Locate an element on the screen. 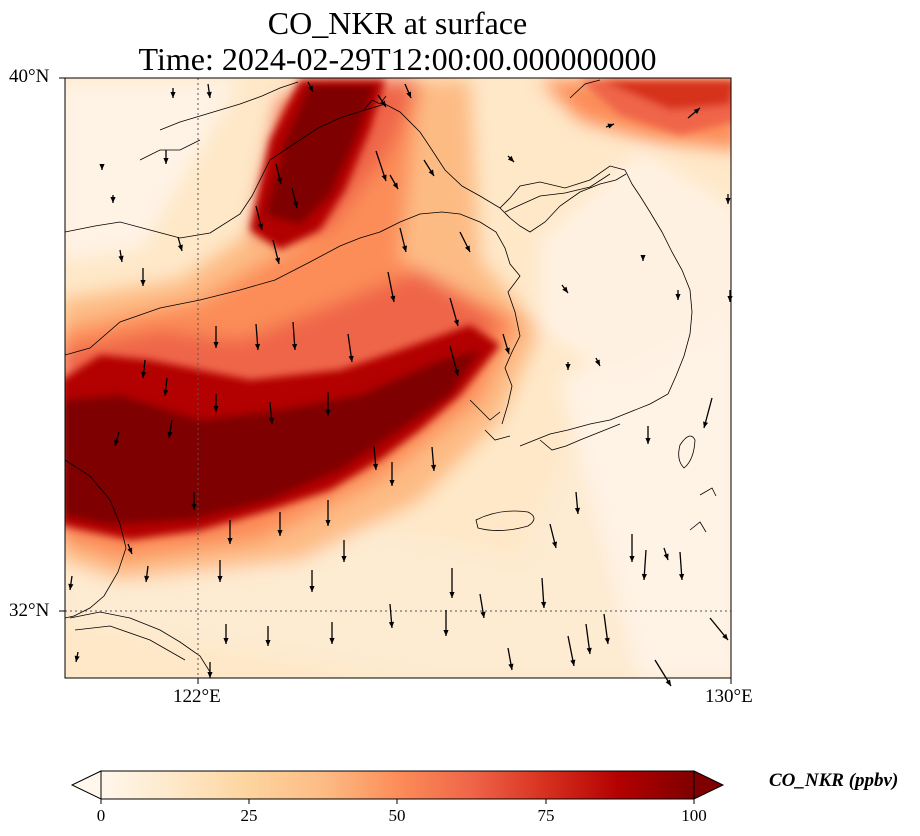  colorbar-title: CO_NKR (ppbv) is located at coordinates (834, 780).